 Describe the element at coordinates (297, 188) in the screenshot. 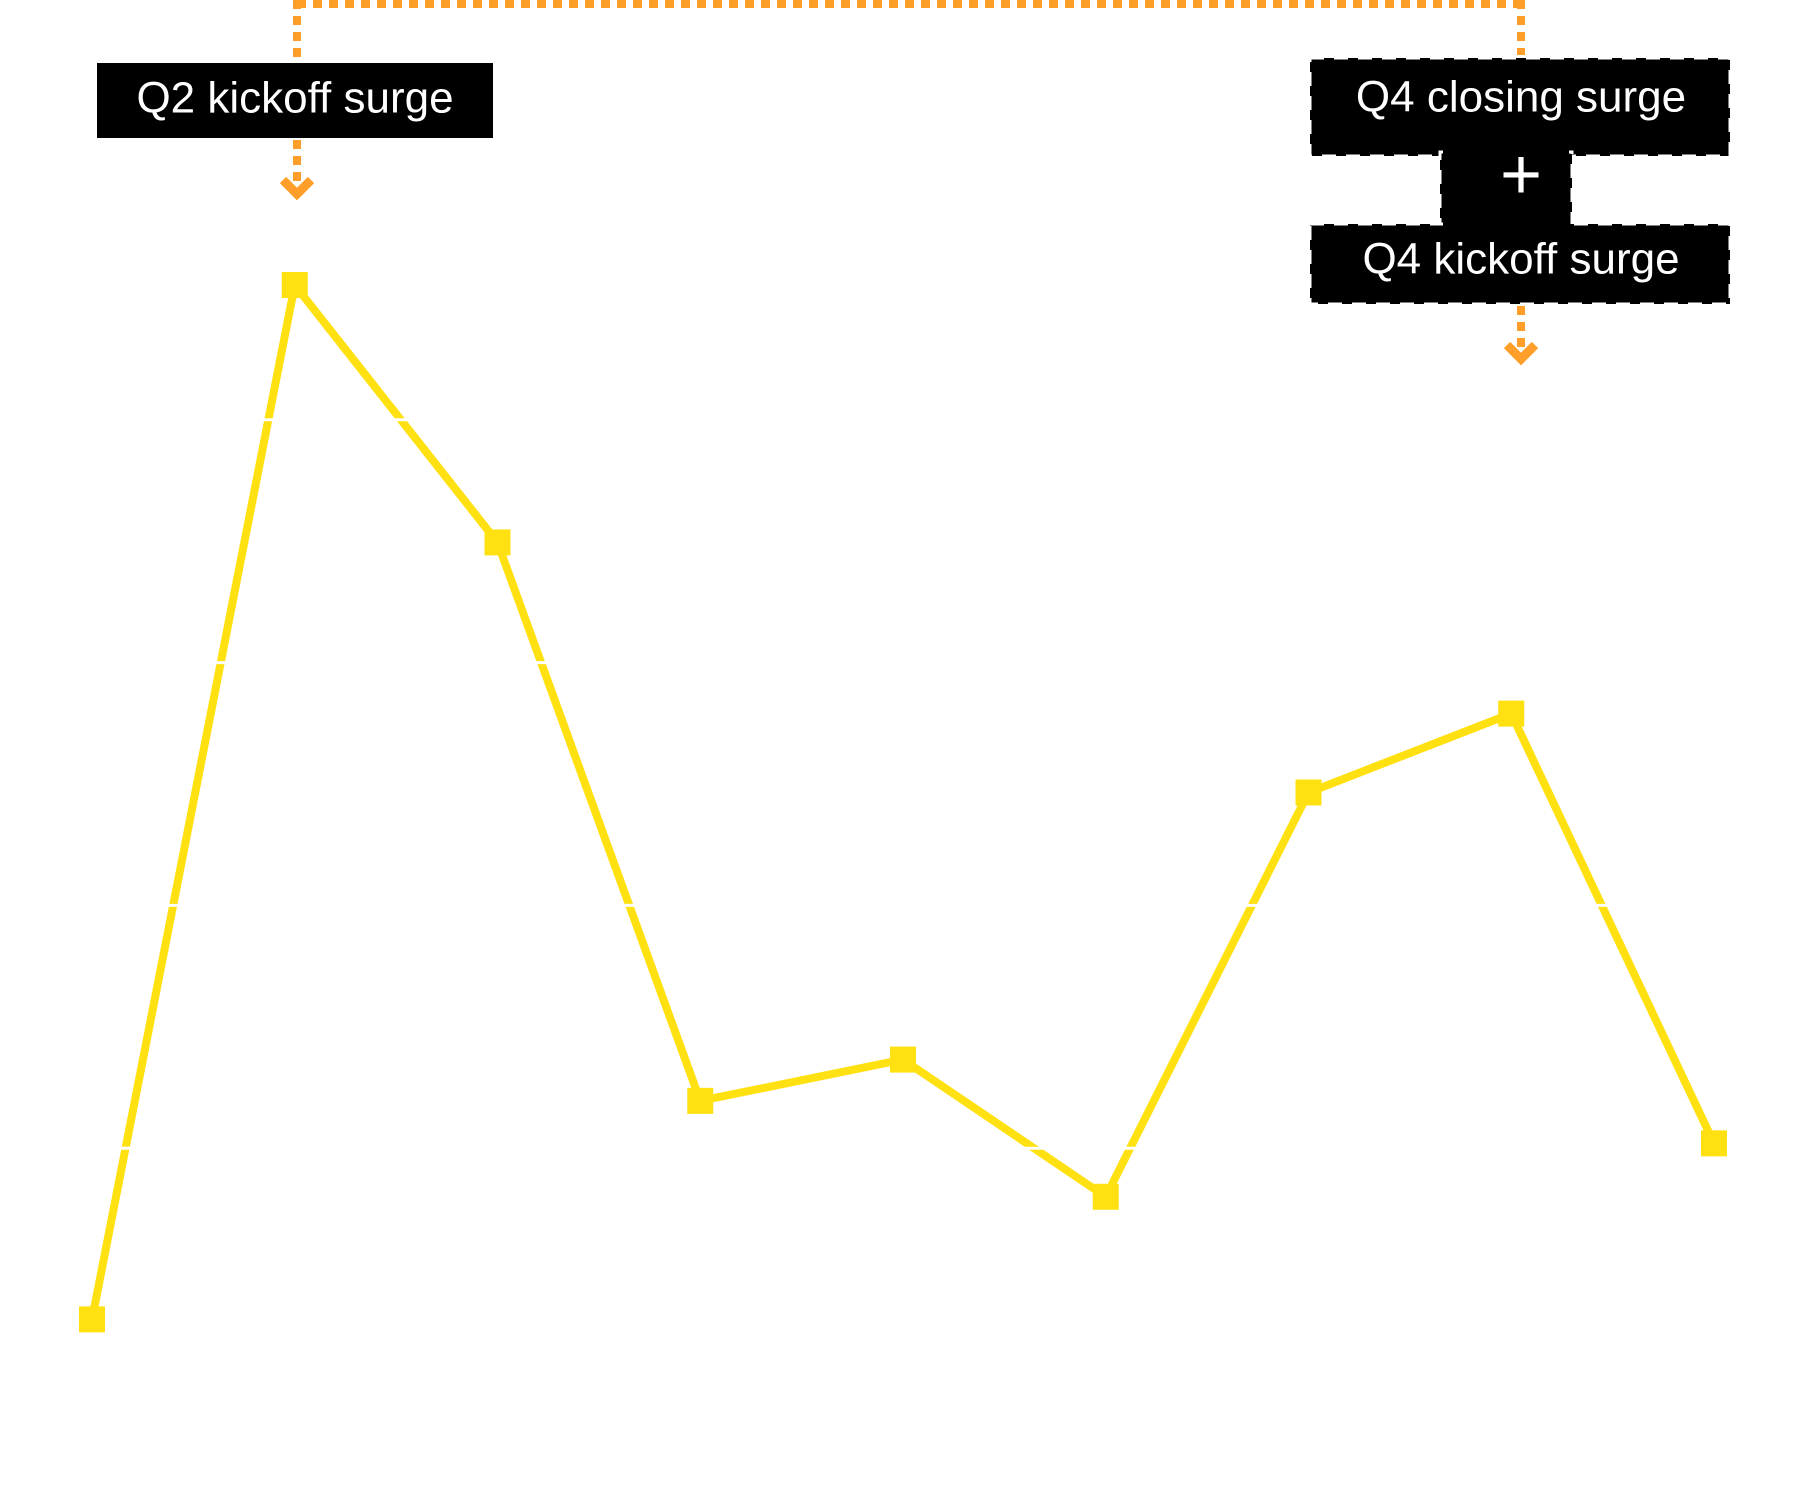

I see `arrowhead-q2-icon` at that location.